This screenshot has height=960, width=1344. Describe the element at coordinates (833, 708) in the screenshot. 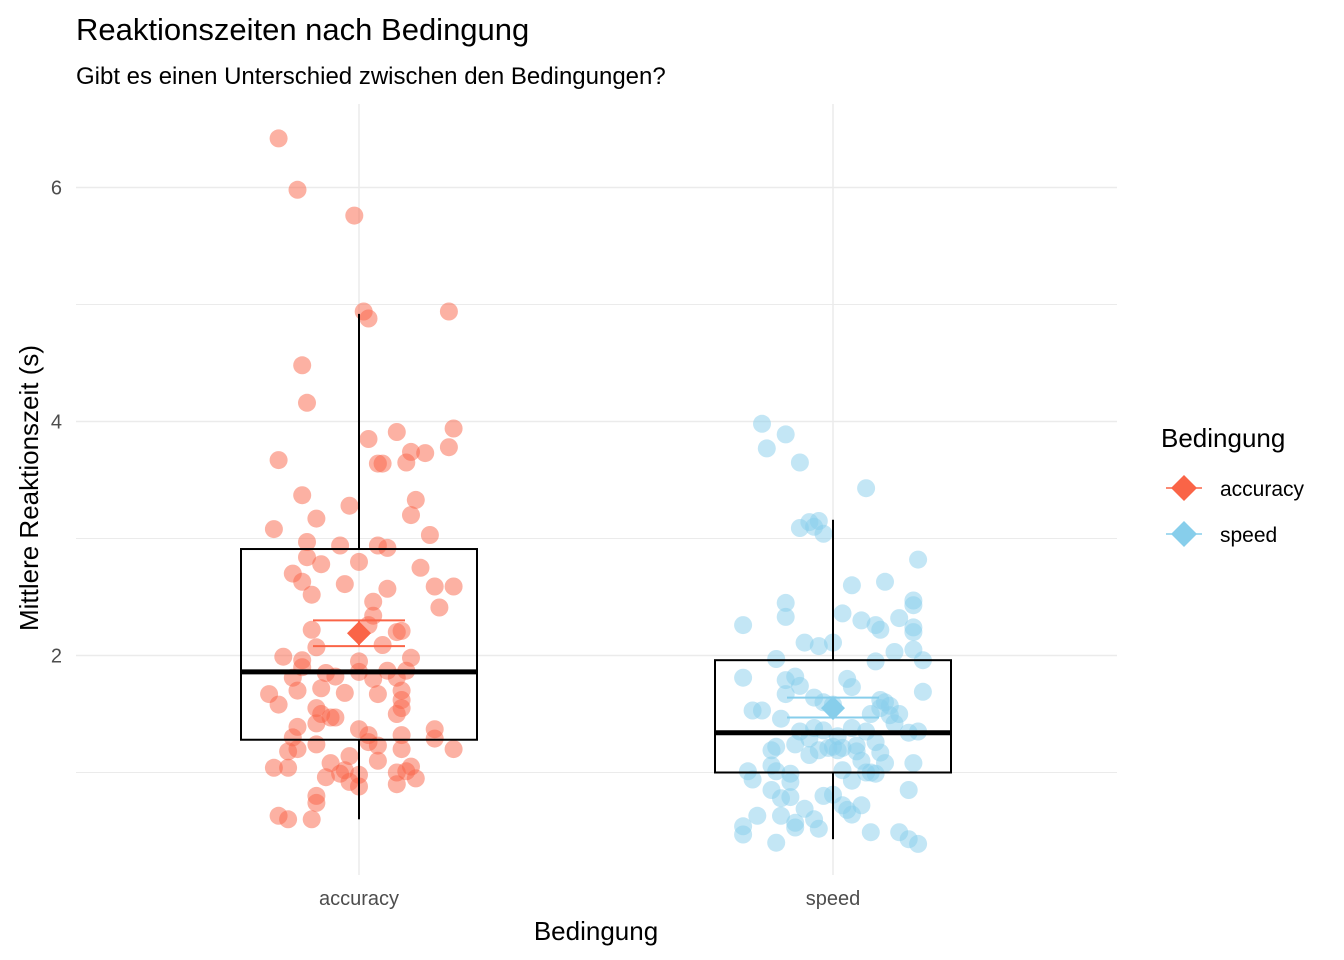

I see `mean-diamond` at that location.